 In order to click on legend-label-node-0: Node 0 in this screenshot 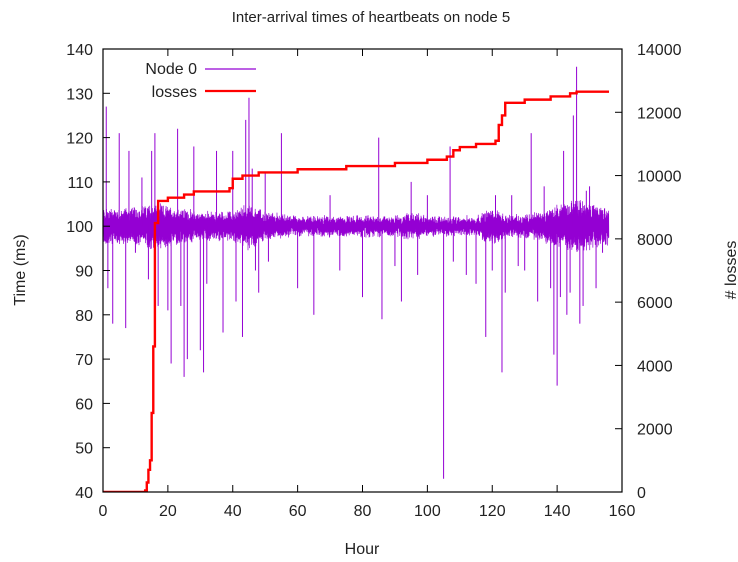, I will do `click(171, 69)`.